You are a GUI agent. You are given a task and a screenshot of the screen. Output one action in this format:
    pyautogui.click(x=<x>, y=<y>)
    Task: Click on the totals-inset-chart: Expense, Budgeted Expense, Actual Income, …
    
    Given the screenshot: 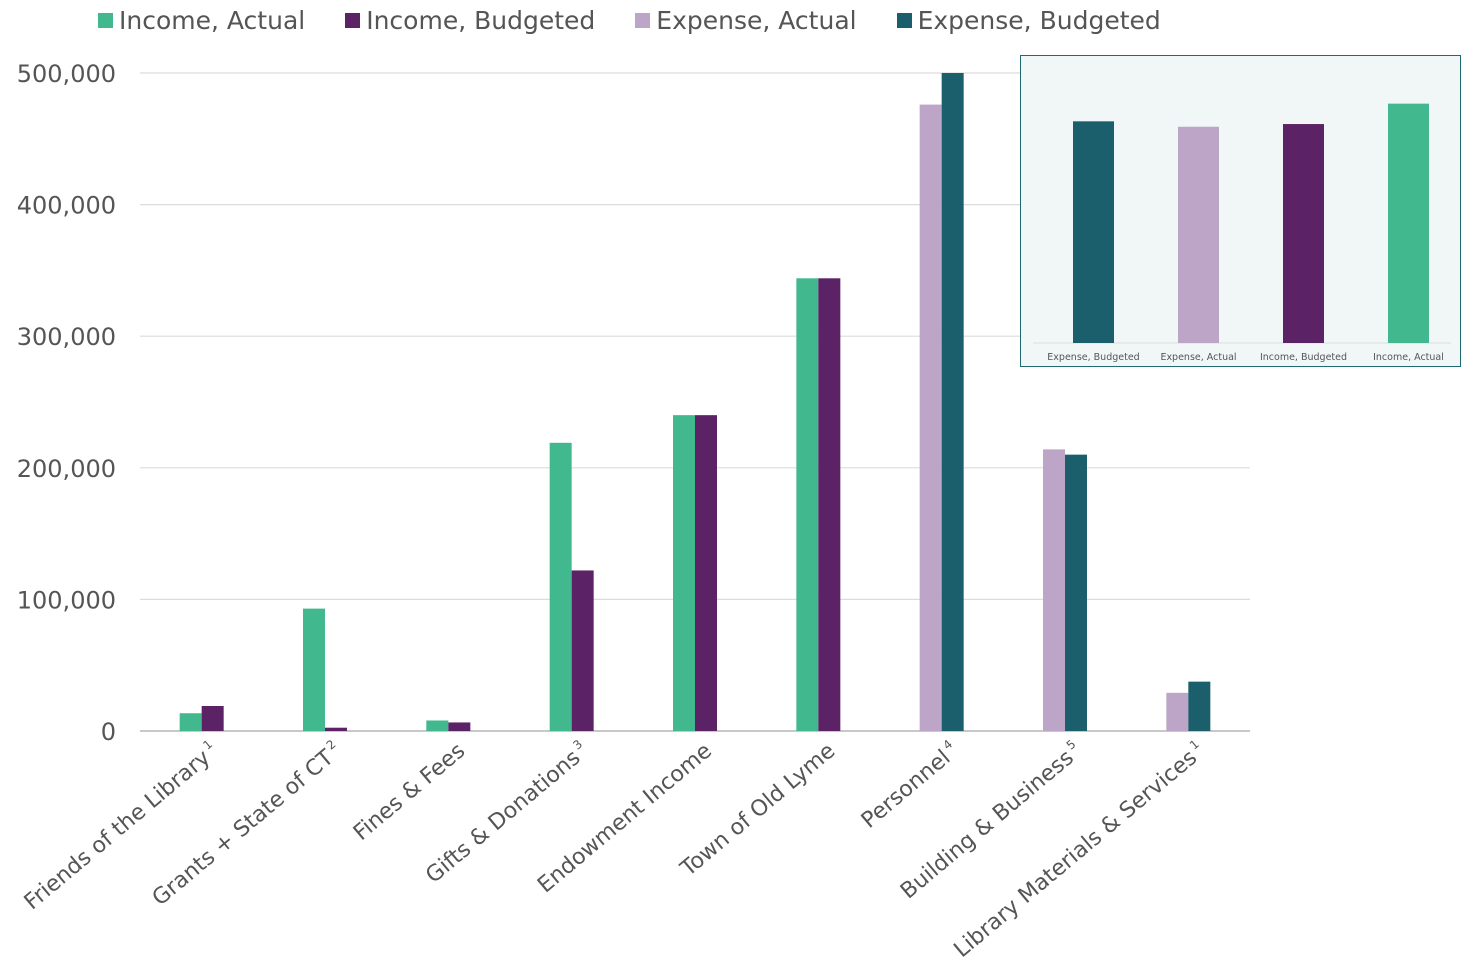 What is the action you would take?
    pyautogui.click(x=1240, y=211)
    